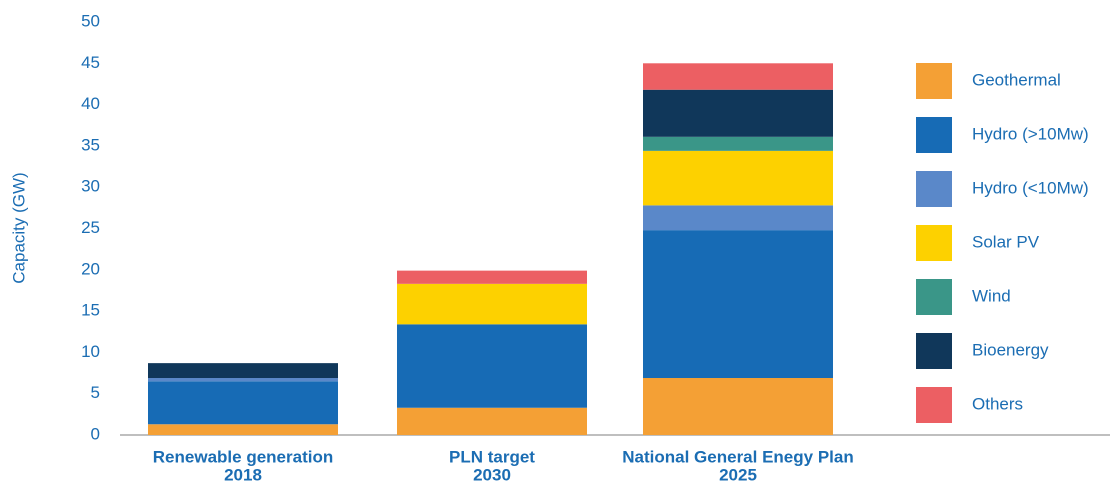 The height and width of the screenshot is (488, 1115). What do you see at coordinates (997, 403) in the screenshot?
I see `legend-label: Others` at bounding box center [997, 403].